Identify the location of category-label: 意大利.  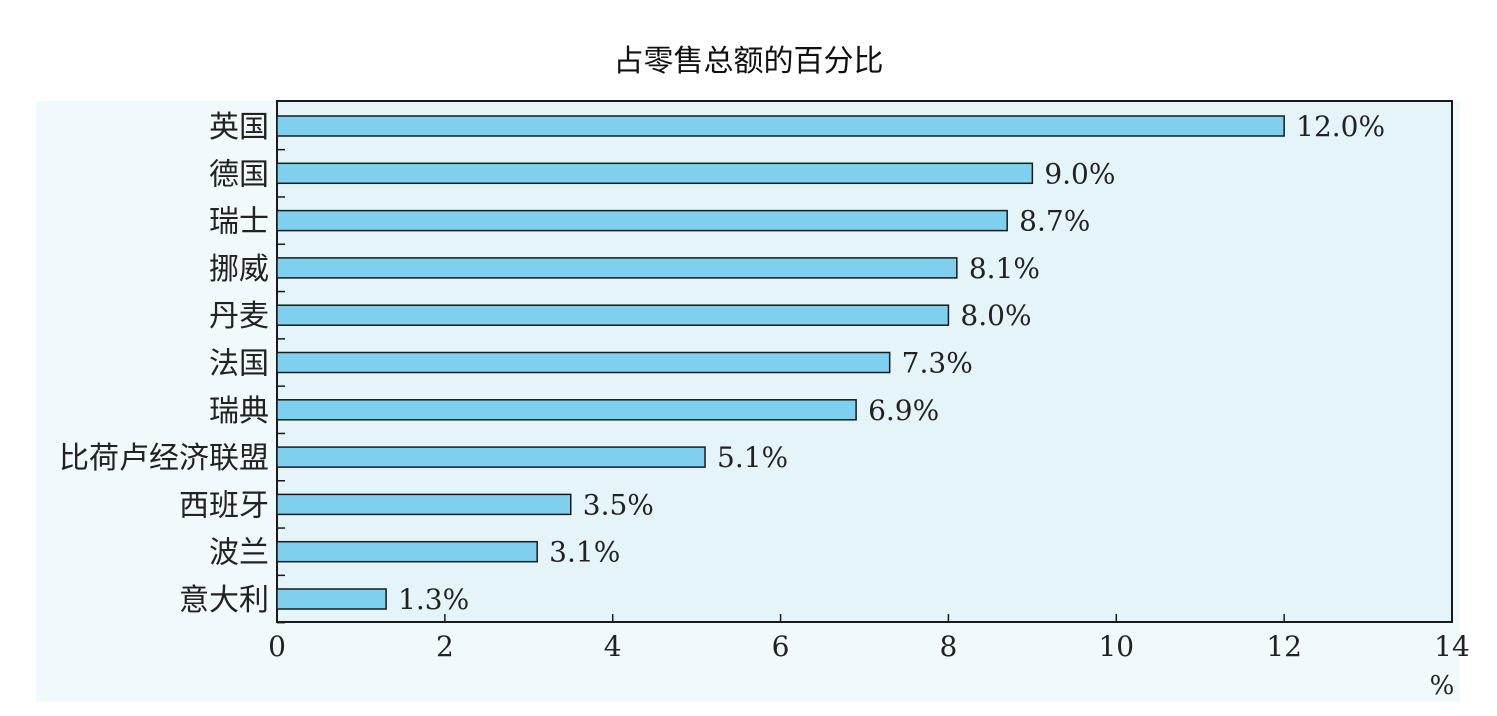
(224, 600).